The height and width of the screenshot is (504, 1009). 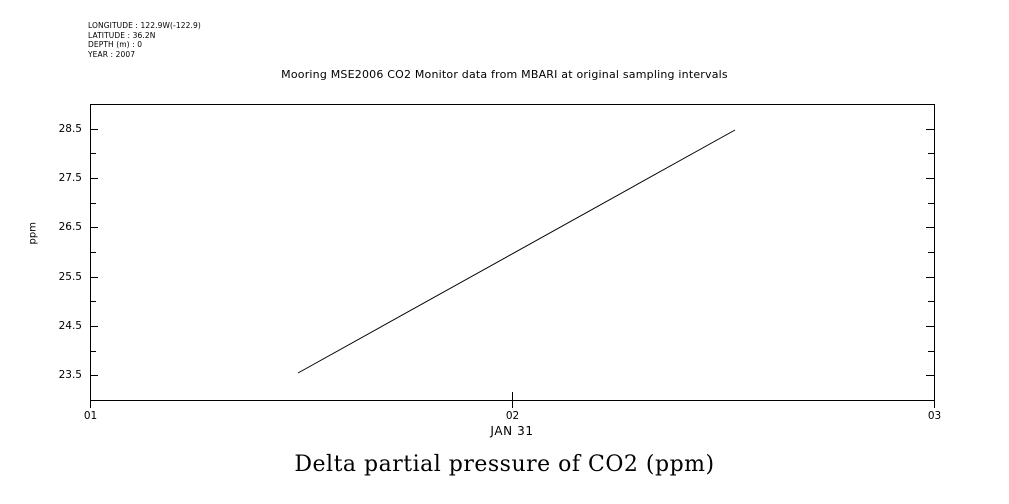 I want to click on bottom-caption: Delta partial pressure of CO2 (ppm), so click(x=504, y=464).